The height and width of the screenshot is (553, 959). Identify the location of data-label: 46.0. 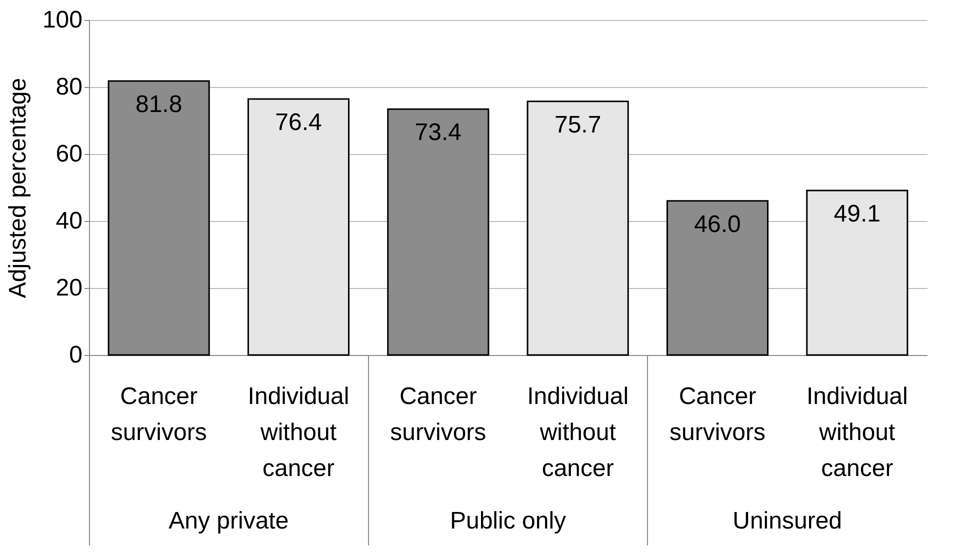
(717, 224).